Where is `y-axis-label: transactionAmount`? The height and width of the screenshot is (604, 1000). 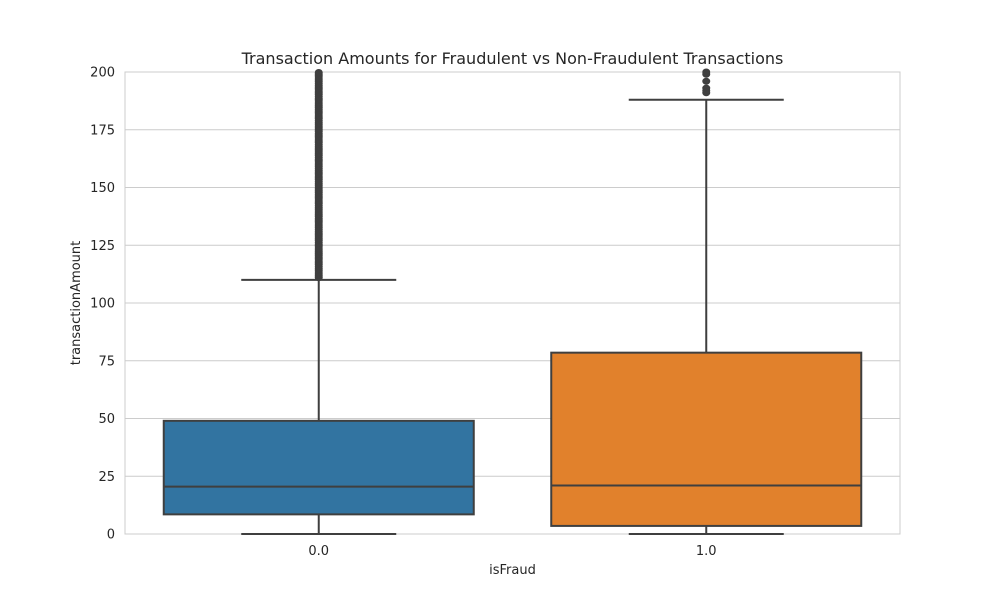
y-axis-label: transactionAmount is located at coordinates (76, 303).